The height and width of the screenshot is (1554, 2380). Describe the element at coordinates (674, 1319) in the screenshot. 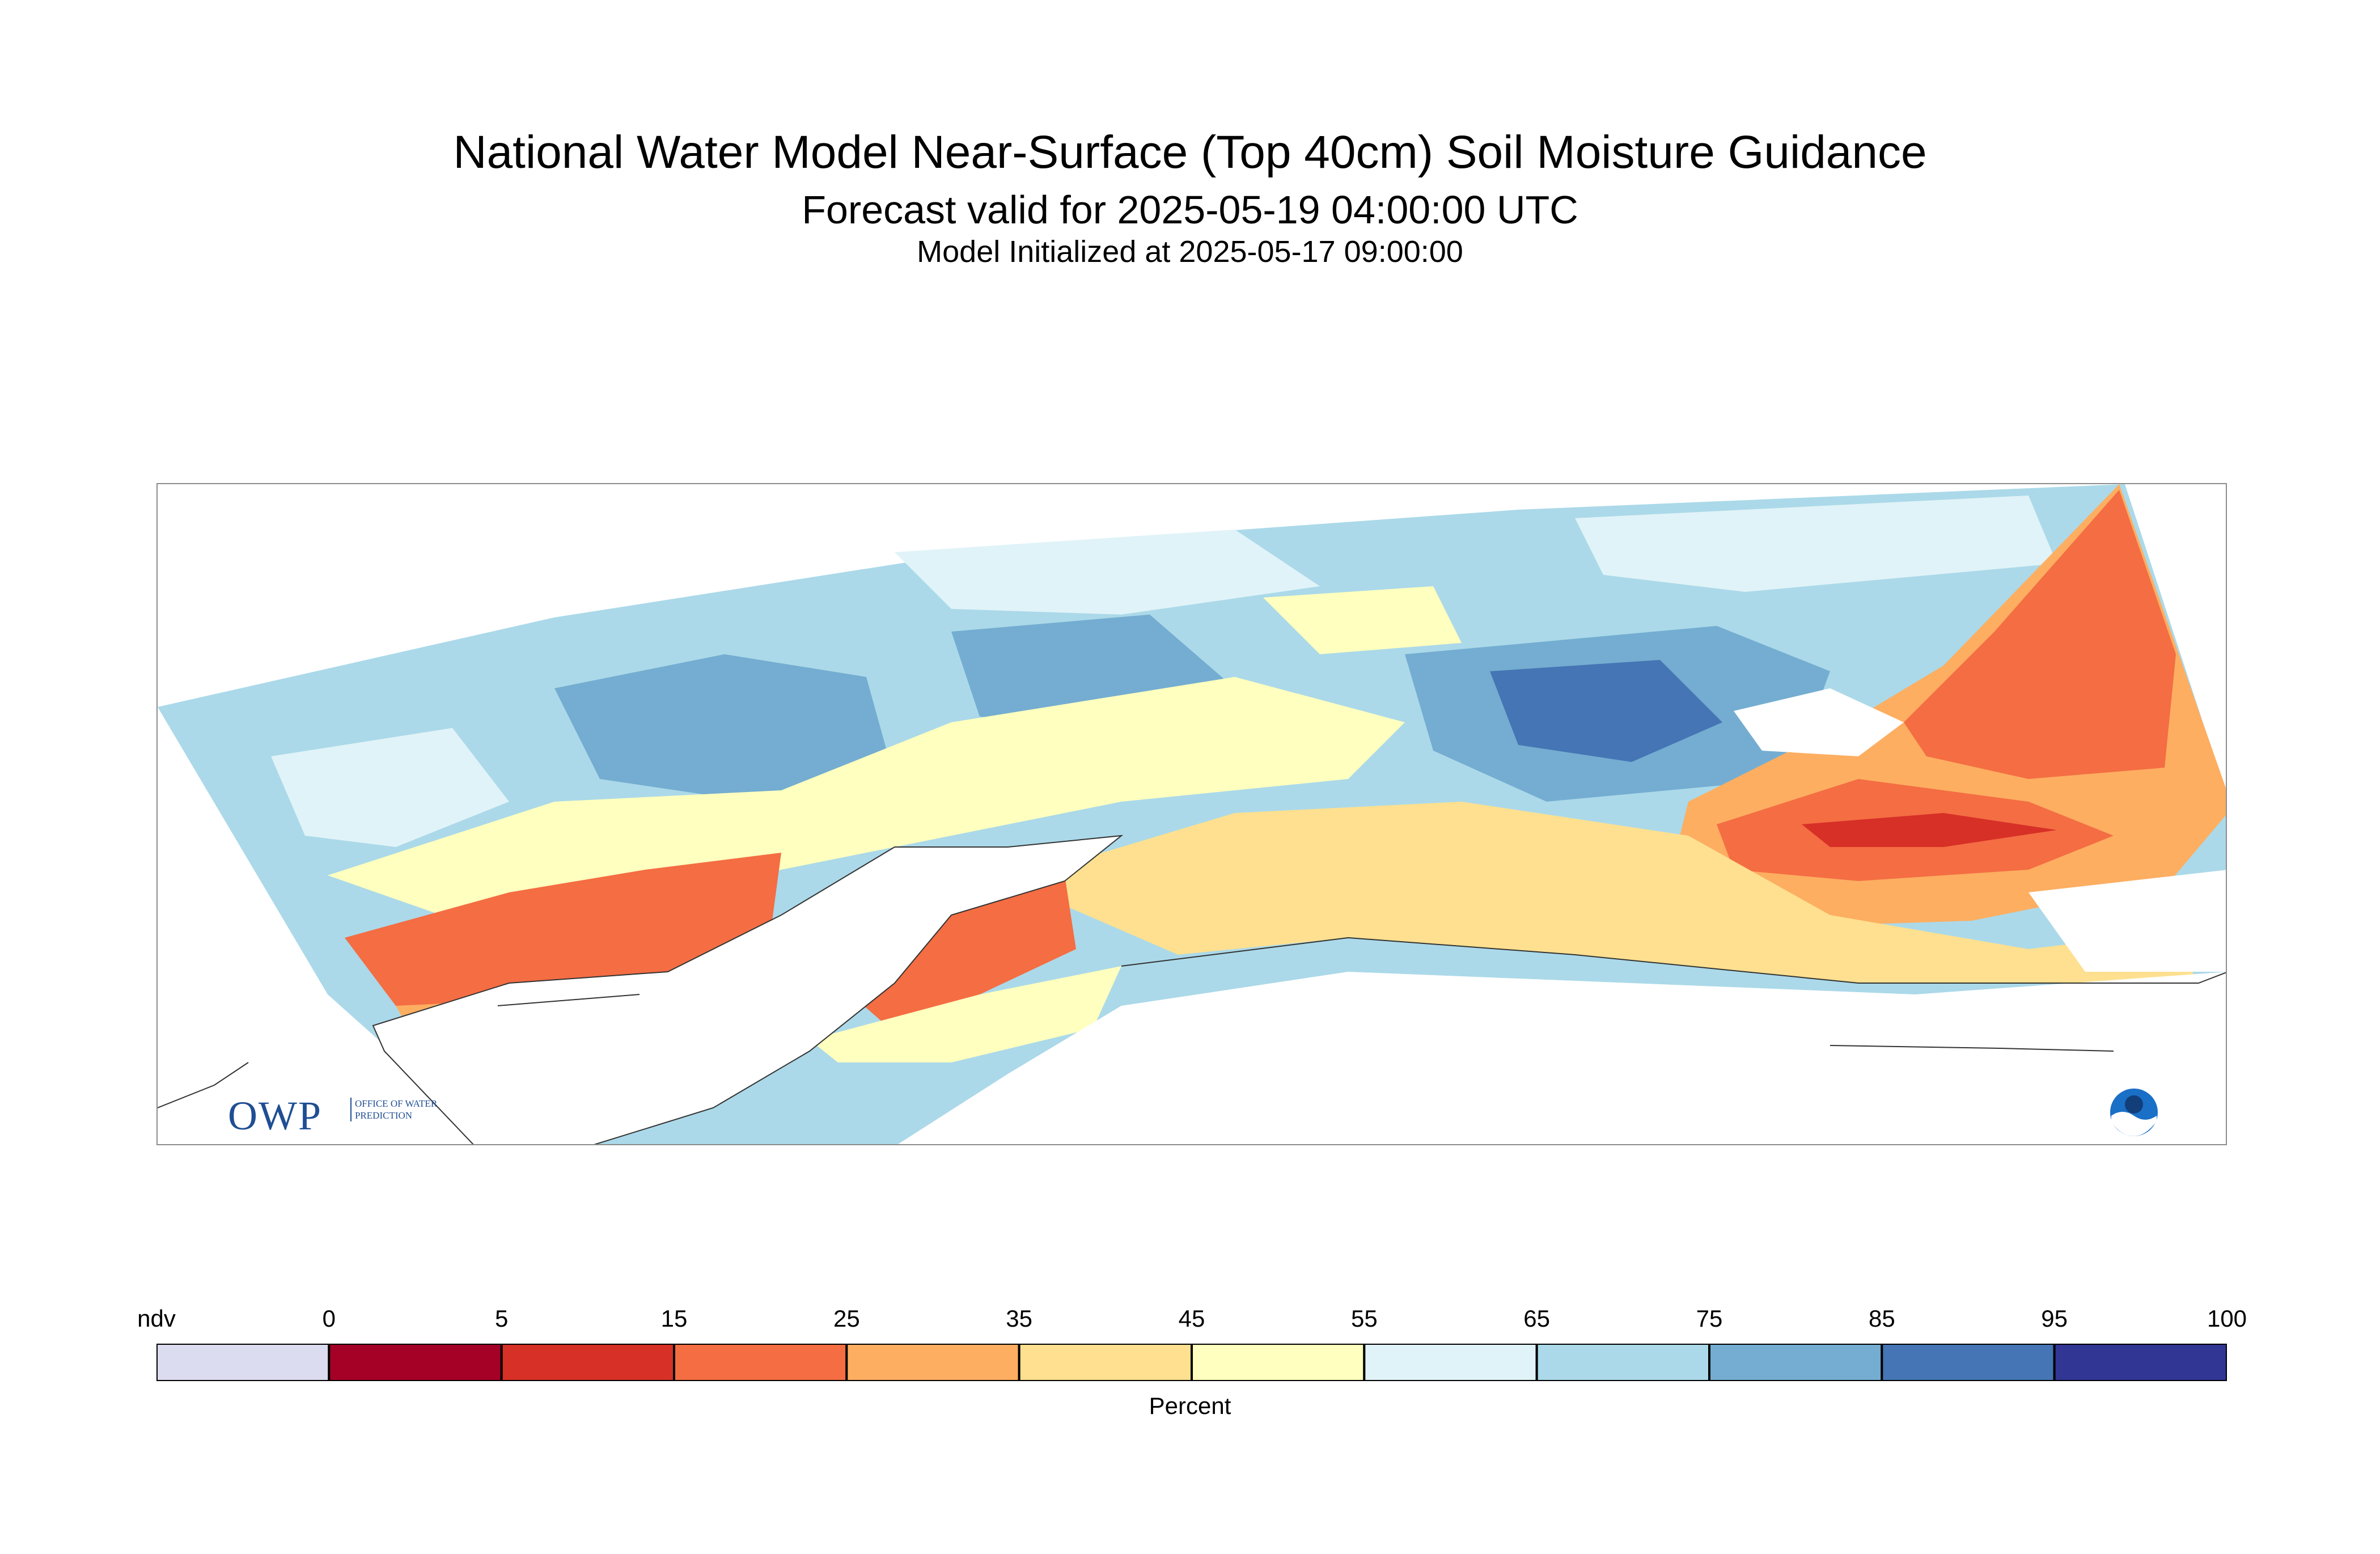

I see `legend-tick-15: 15` at that location.